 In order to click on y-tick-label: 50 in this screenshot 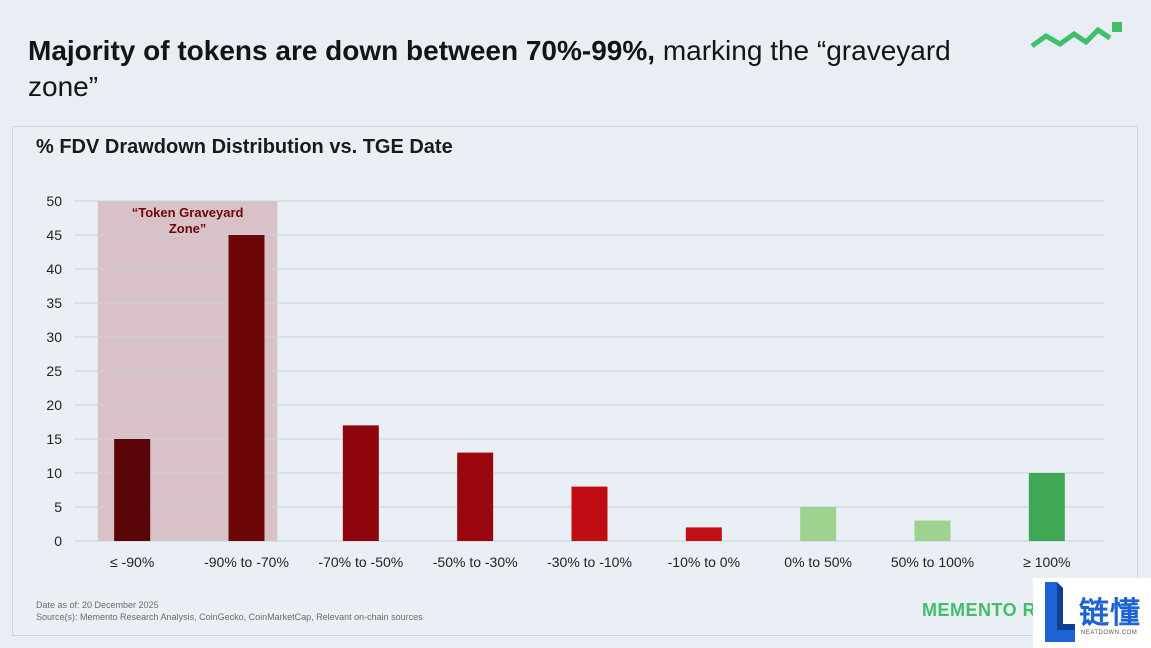, I will do `click(54, 201)`.